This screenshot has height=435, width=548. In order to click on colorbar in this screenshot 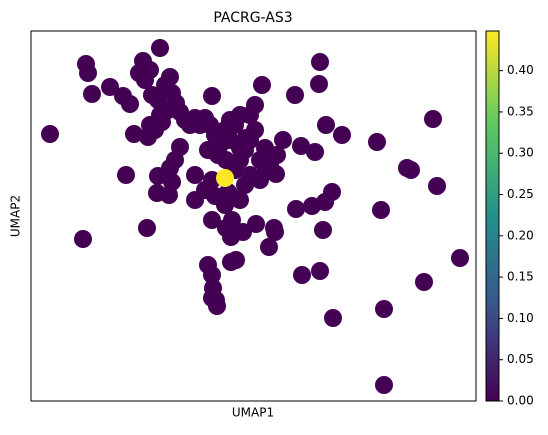, I will do `click(492, 216)`.